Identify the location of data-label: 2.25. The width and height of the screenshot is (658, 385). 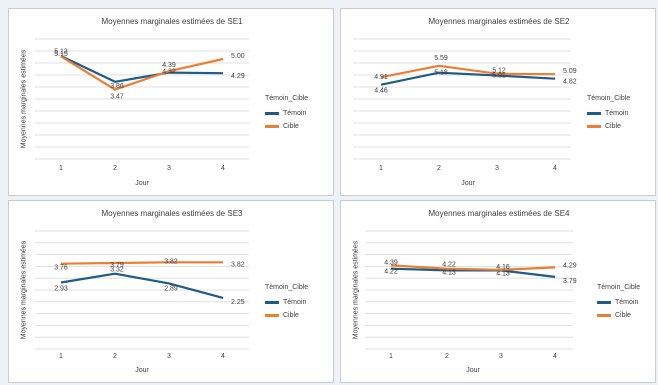
(238, 302).